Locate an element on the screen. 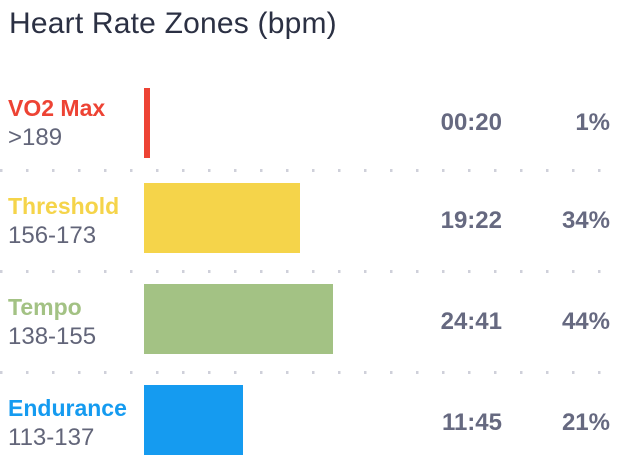 The height and width of the screenshot is (456, 624). zone-label: Threshold 156-173 is located at coordinates (63, 221).